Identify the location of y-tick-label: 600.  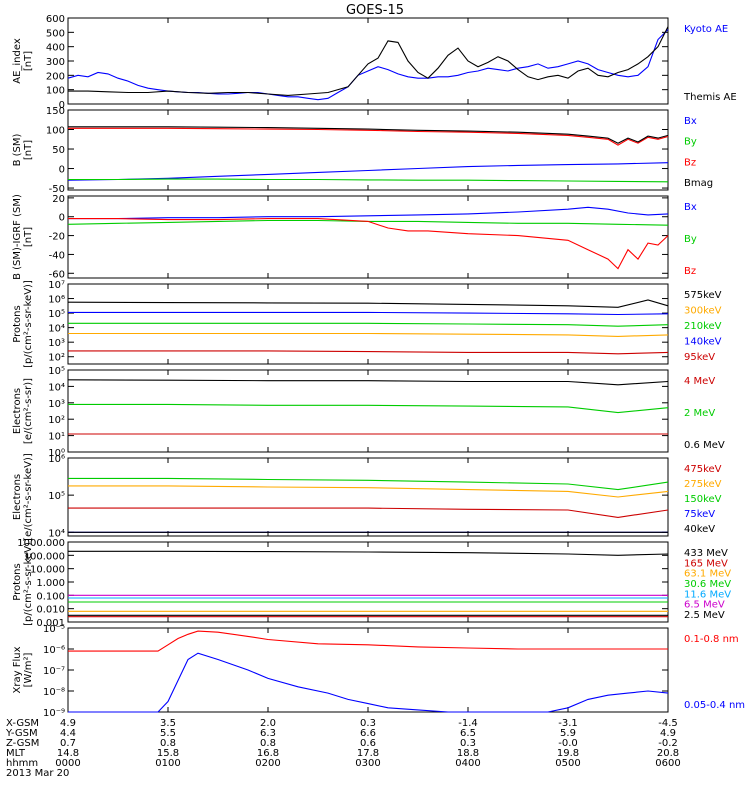
(55, 19).